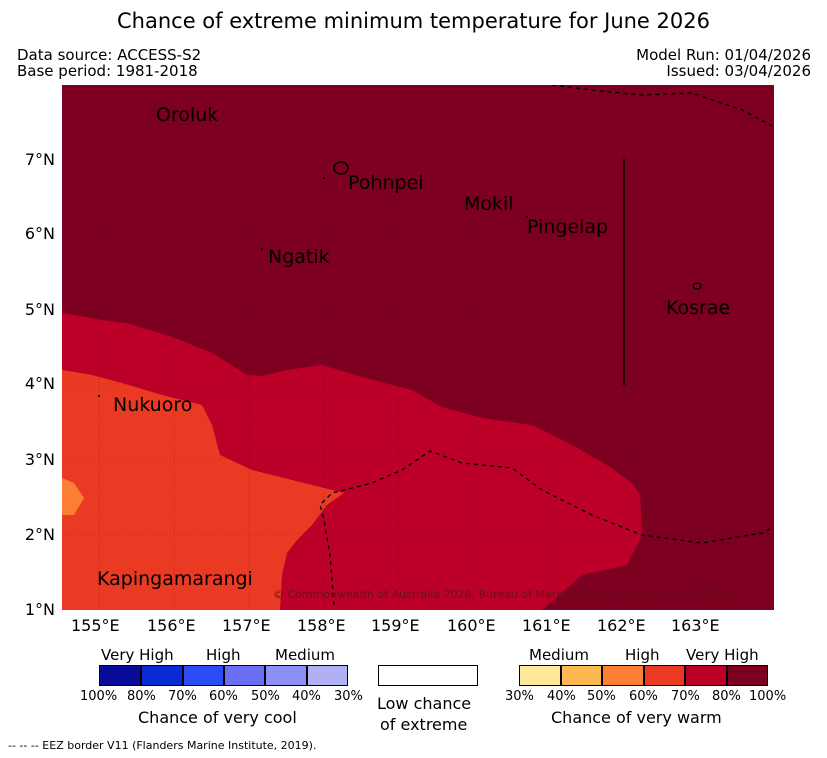  Describe the element at coordinates (489, 204) in the screenshot. I see `place-mokil: Mokil` at that location.